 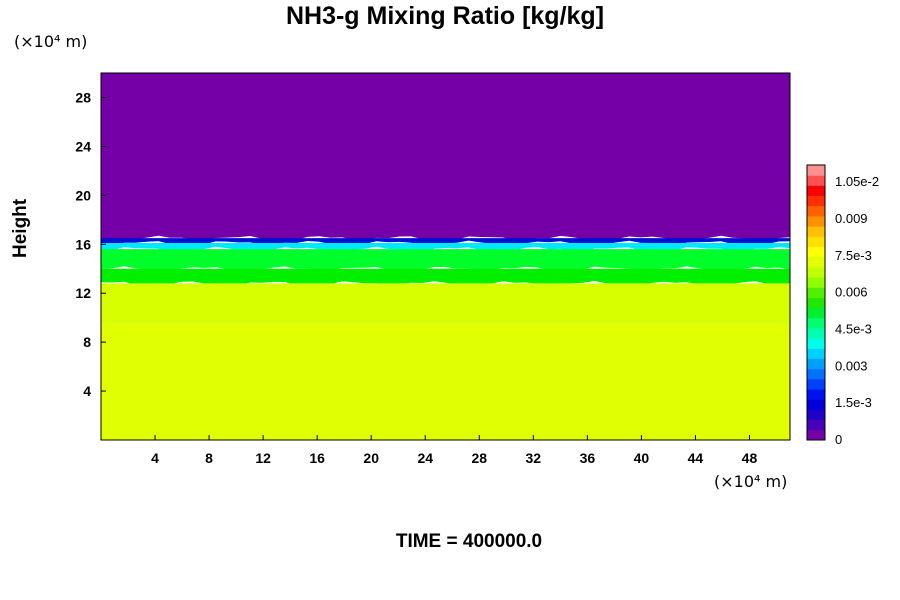 What do you see at coordinates (838, 439) in the screenshot?
I see `colorbar-label: 0` at bounding box center [838, 439].